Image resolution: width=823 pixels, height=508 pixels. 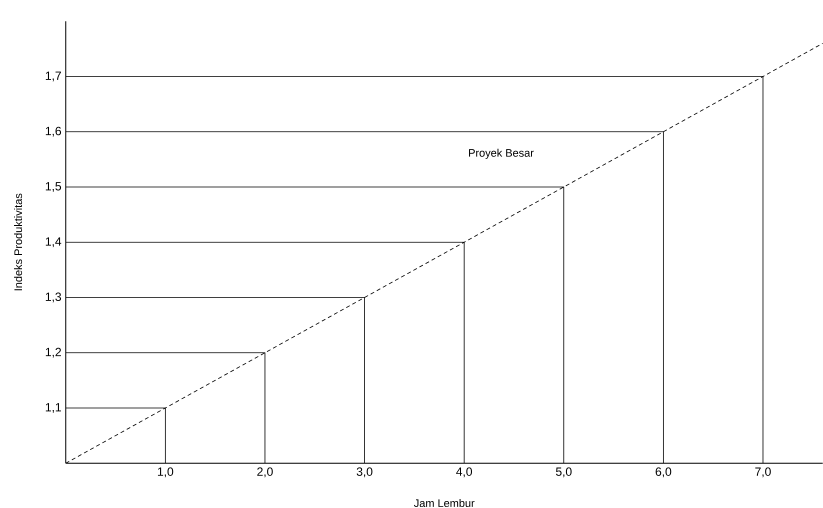 What do you see at coordinates (763, 472) in the screenshot?
I see `x-tick-label: 7,0` at bounding box center [763, 472].